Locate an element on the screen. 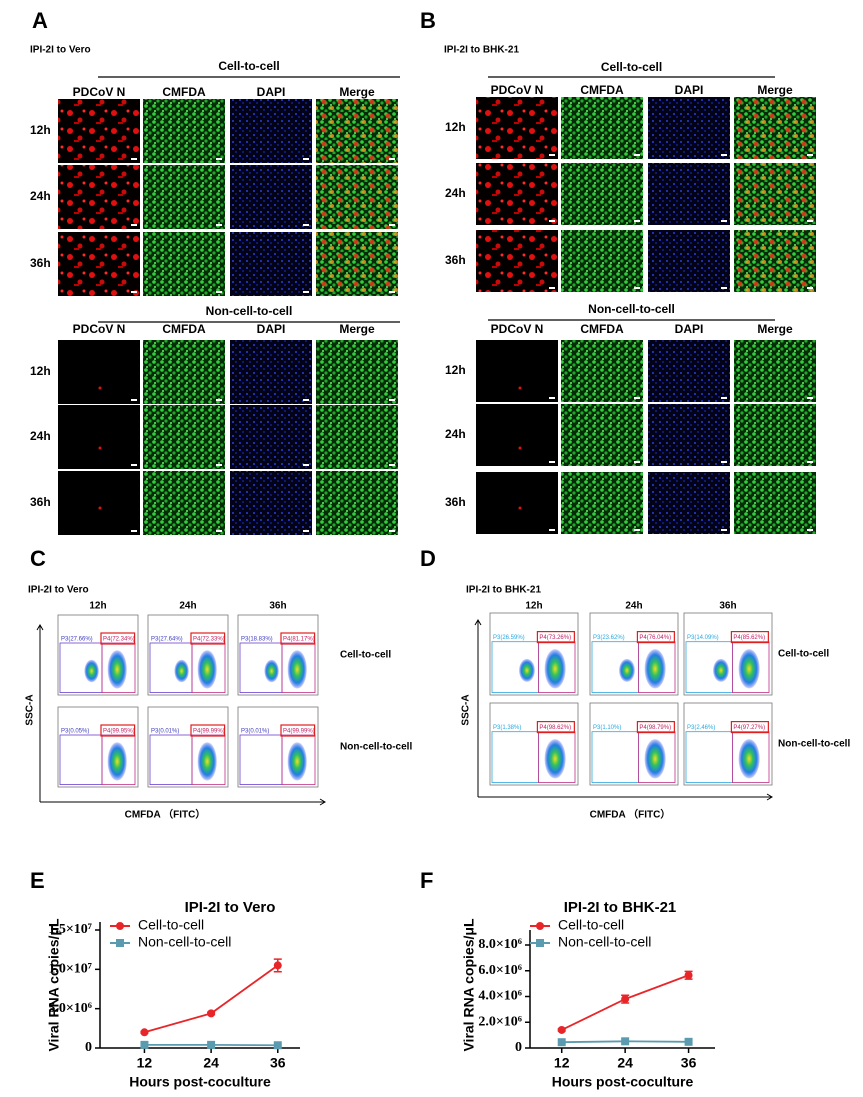  x-tick-label: 36 is located at coordinates (278, 1063).